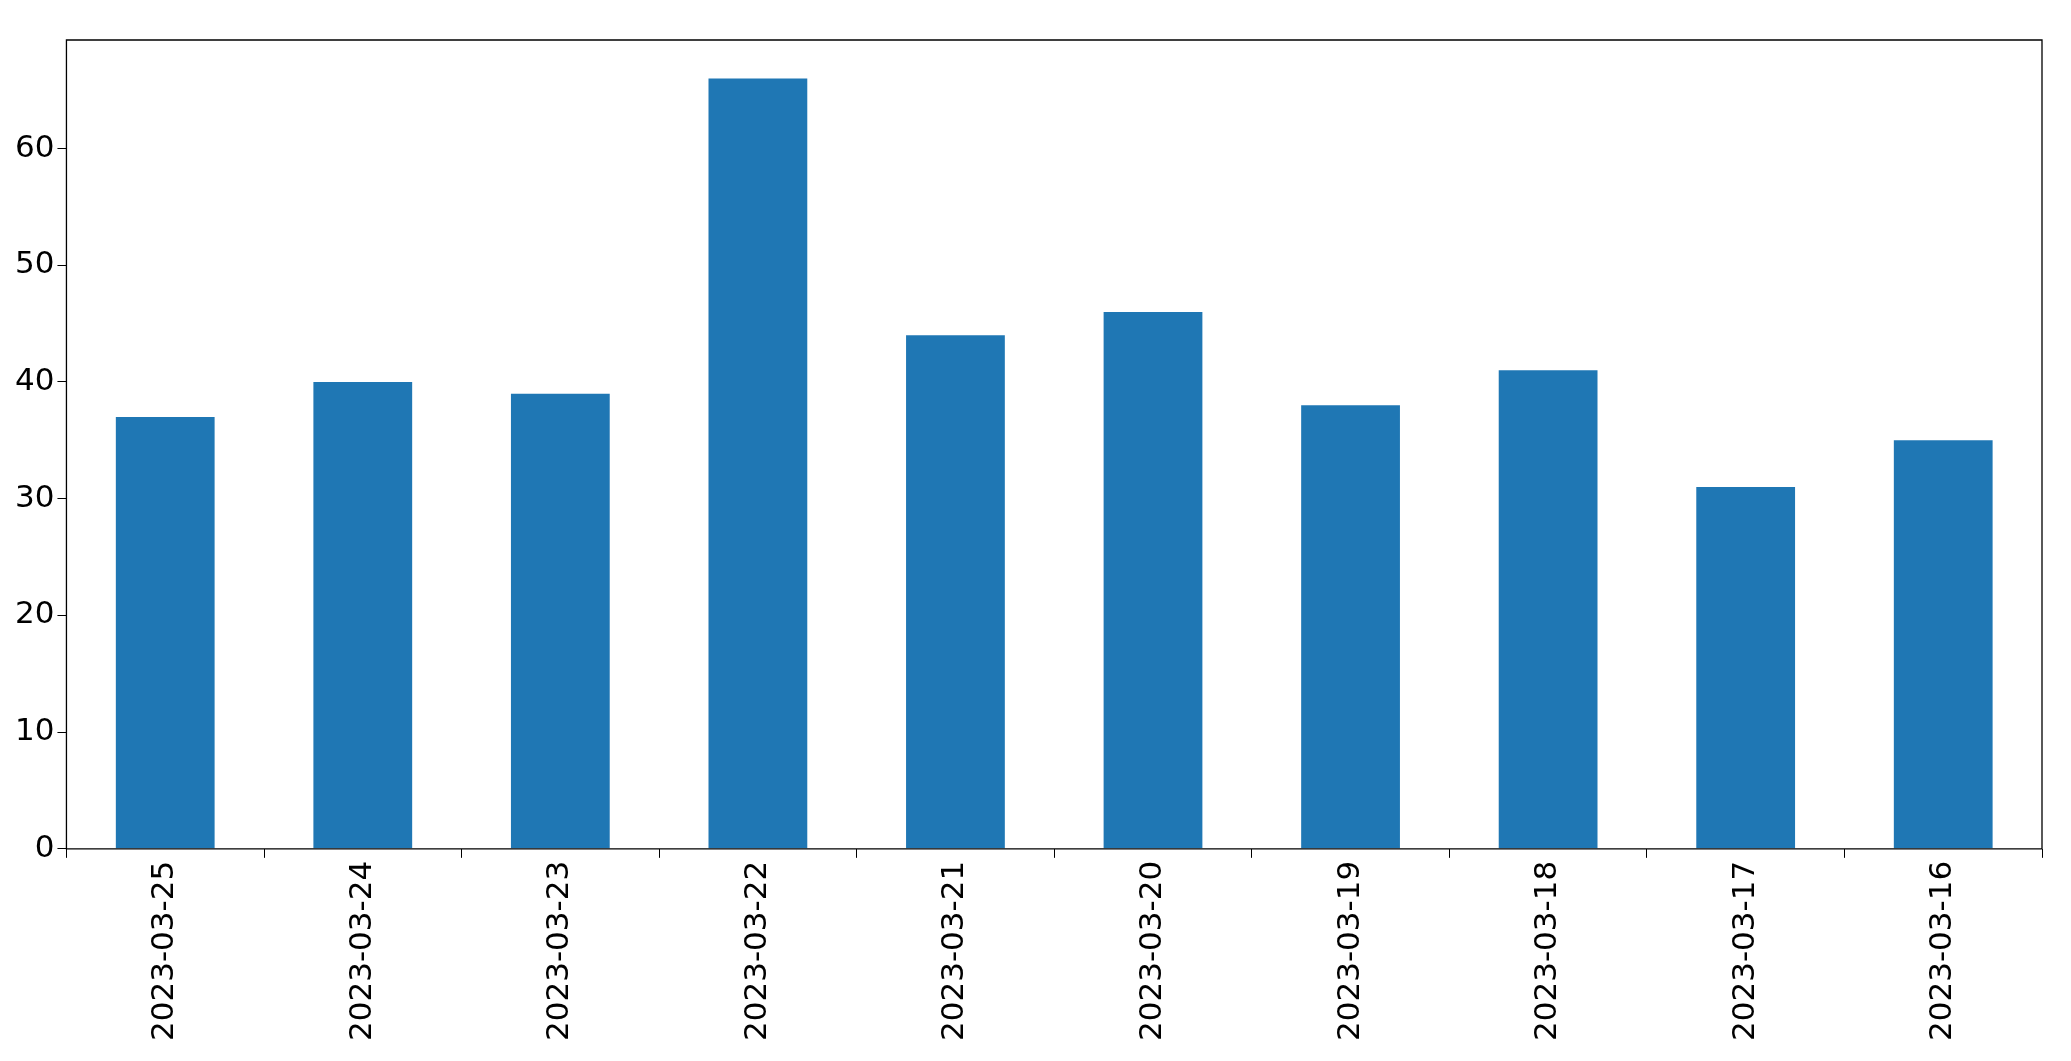  What do you see at coordinates (359, 951) in the screenshot?
I see `x-tick-label: 2023-03-24` at bounding box center [359, 951].